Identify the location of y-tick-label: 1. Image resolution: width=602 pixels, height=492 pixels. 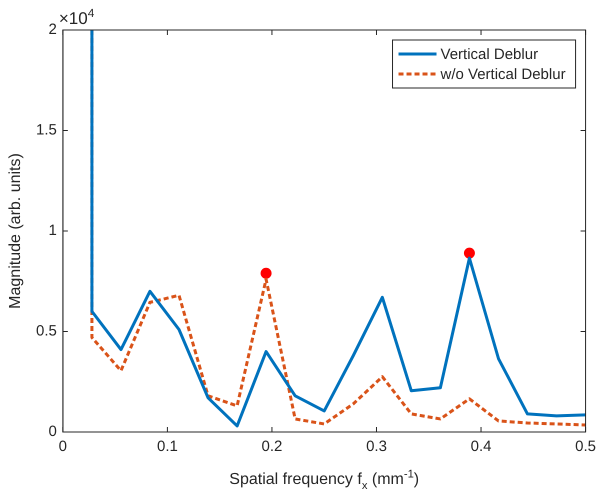
(52, 231).